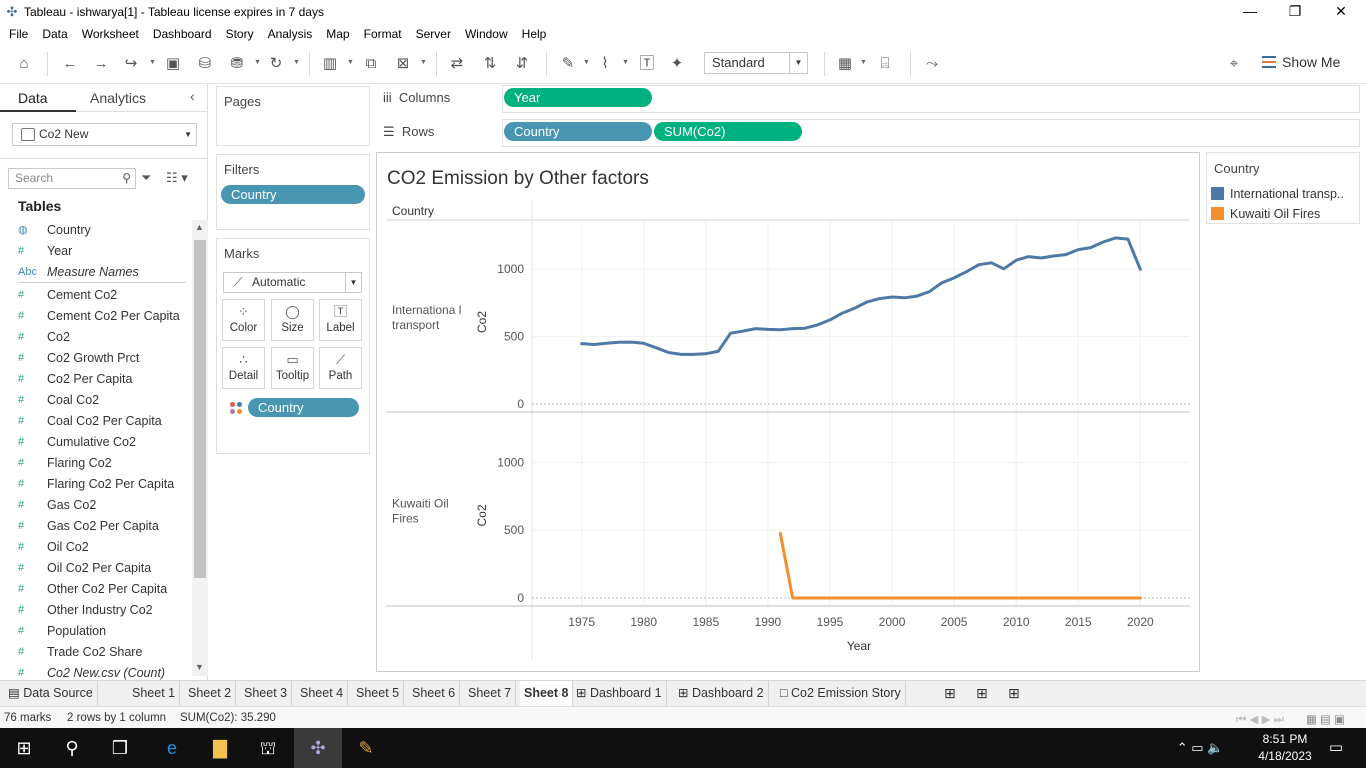 Image resolution: width=1366 pixels, height=768 pixels. I want to click on fit-select: Standard ▼, so click(756, 63).